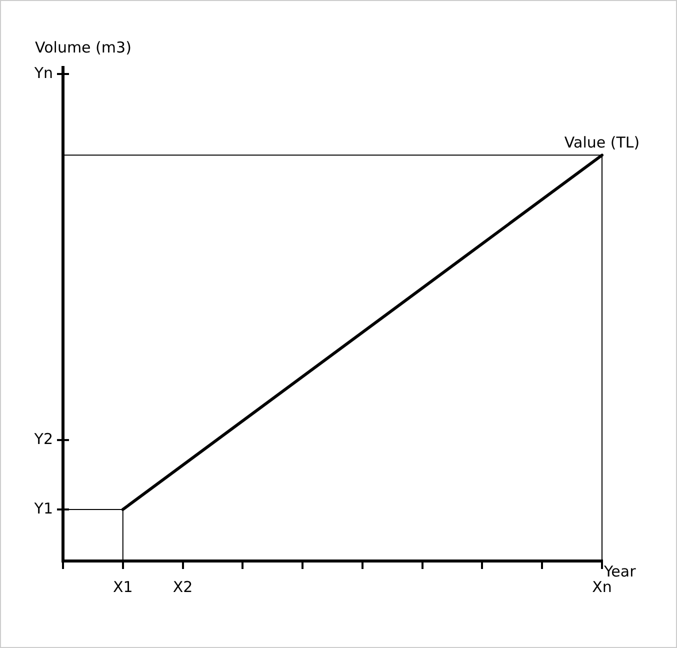 This screenshot has width=677, height=648. What do you see at coordinates (602, 587) in the screenshot?
I see `x-tick-label: Xn` at bounding box center [602, 587].